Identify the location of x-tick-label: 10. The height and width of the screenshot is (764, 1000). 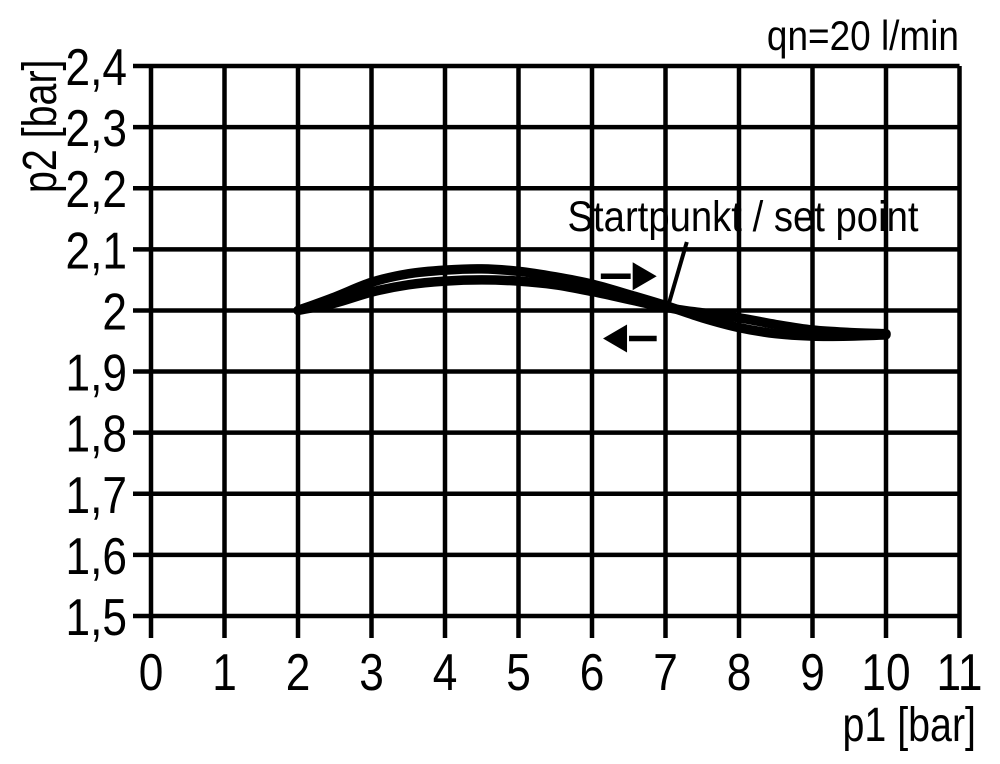
(885, 673).